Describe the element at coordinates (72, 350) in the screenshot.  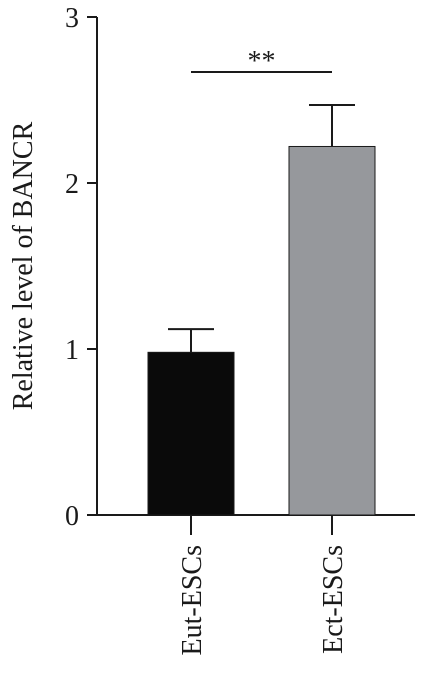
I see `y-tick-label: 1` at that location.